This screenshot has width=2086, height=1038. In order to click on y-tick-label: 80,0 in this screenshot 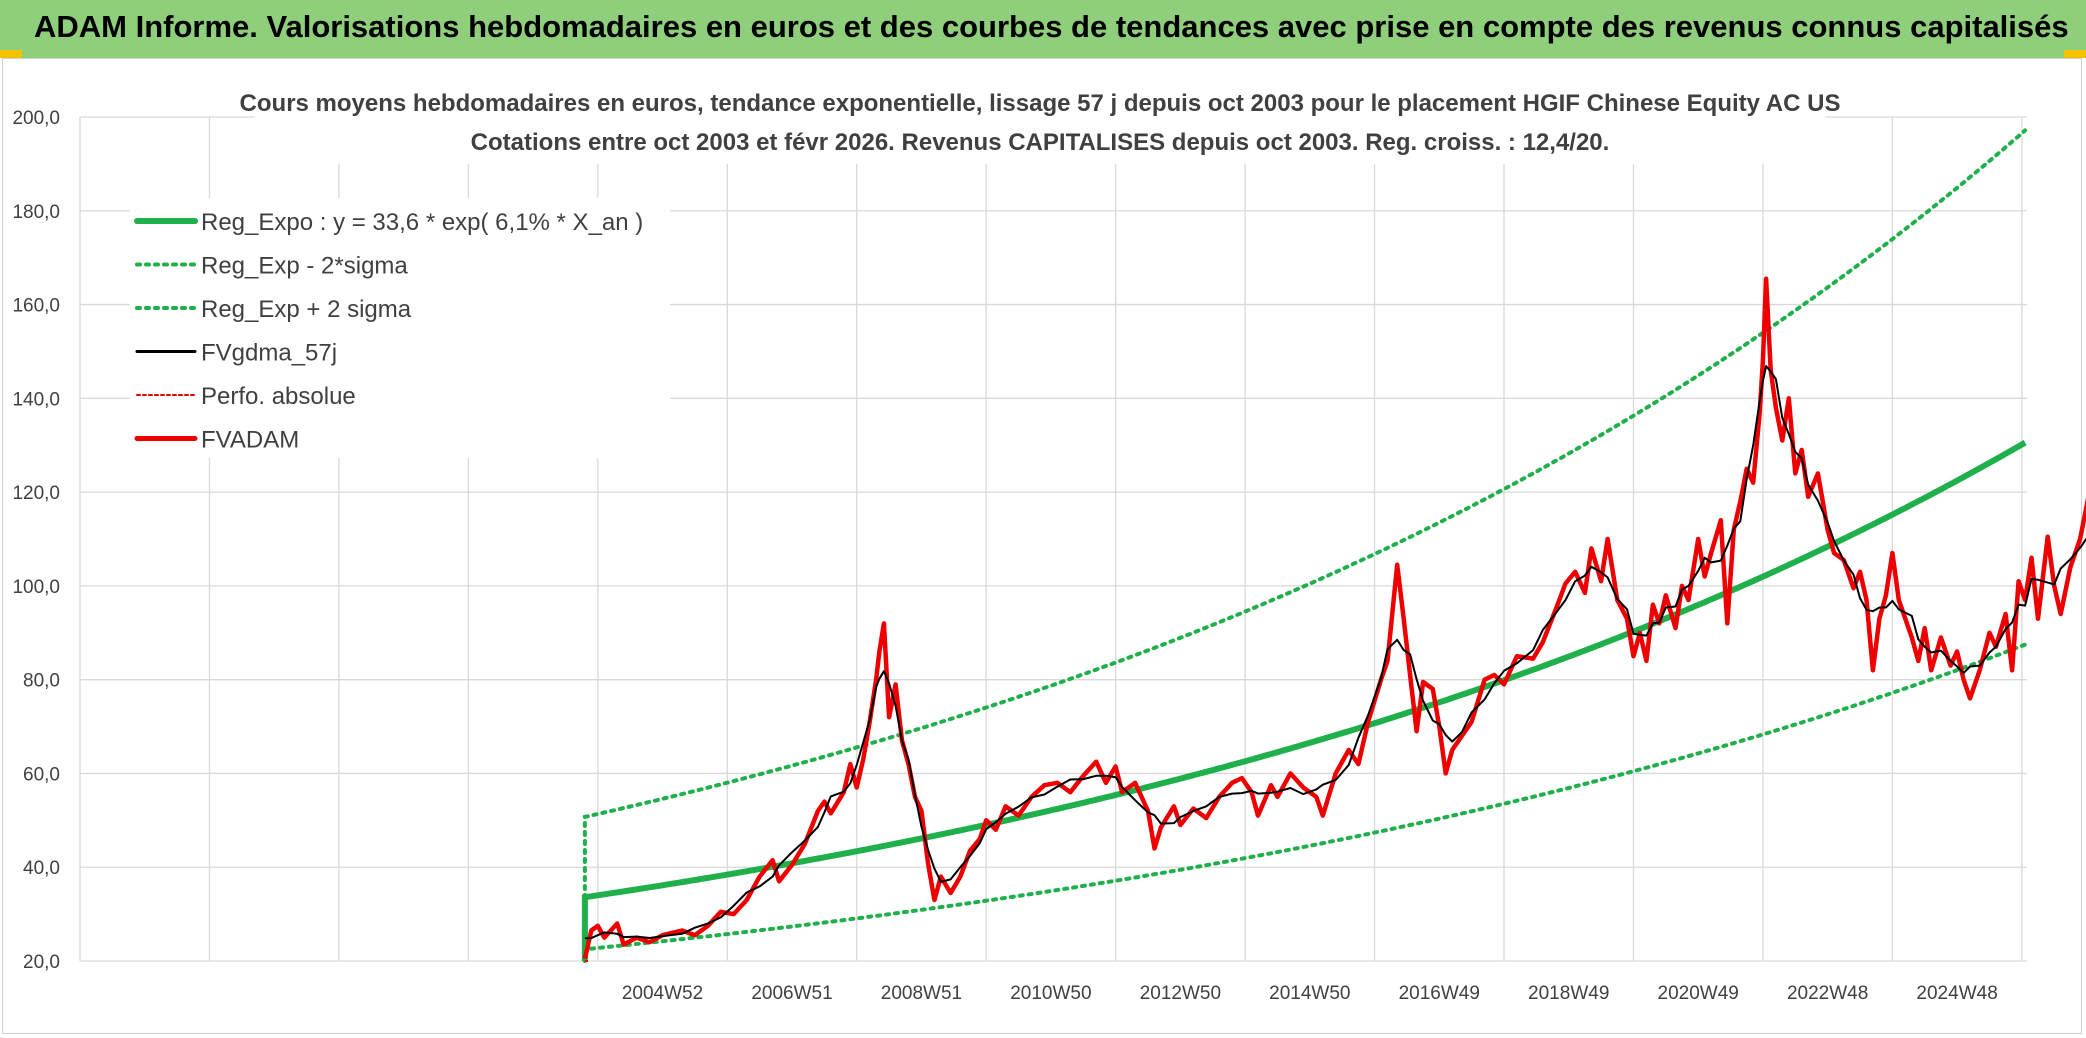, I will do `click(41, 681)`.